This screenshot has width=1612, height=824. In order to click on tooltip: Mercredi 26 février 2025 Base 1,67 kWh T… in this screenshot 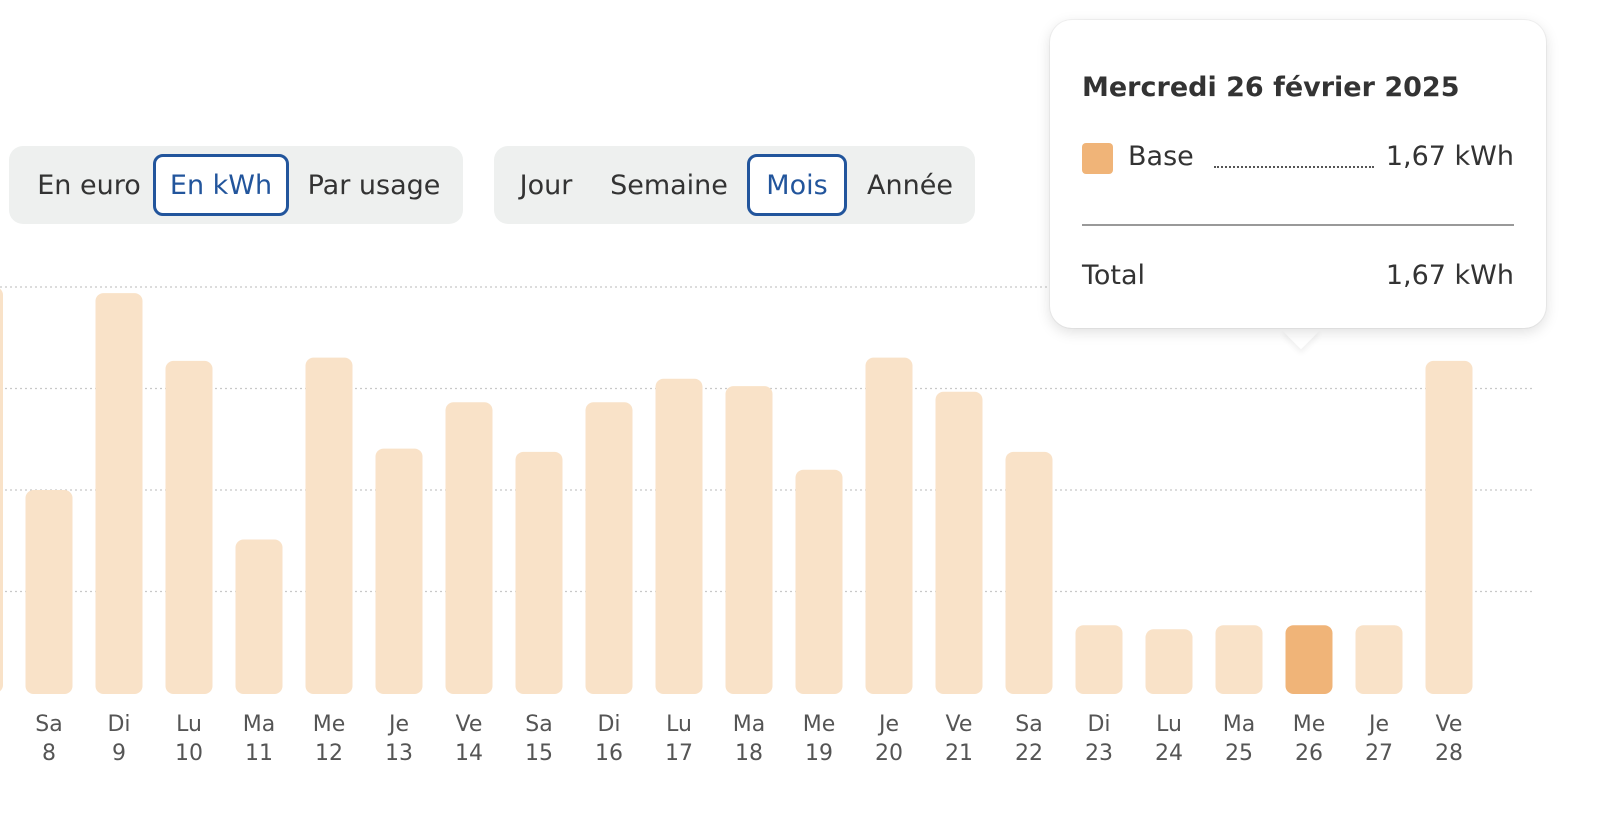, I will do `click(1298, 174)`.